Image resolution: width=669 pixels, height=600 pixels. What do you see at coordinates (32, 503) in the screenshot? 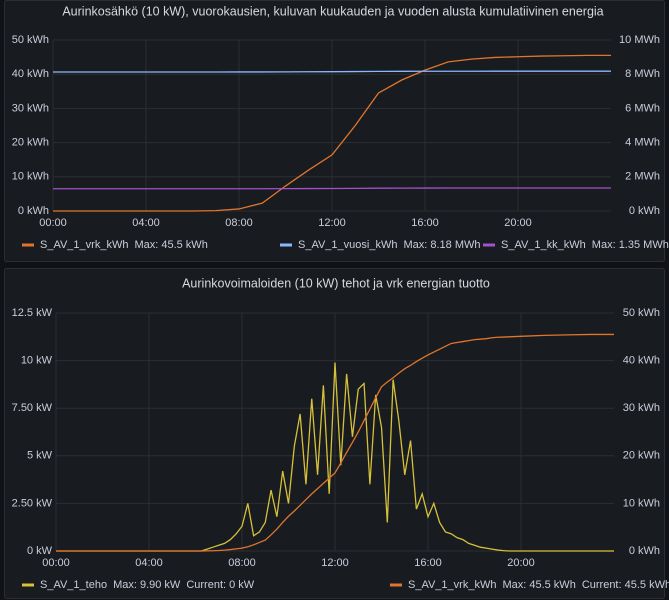
I see `y-tick-label: 2.50 kW` at bounding box center [32, 503].